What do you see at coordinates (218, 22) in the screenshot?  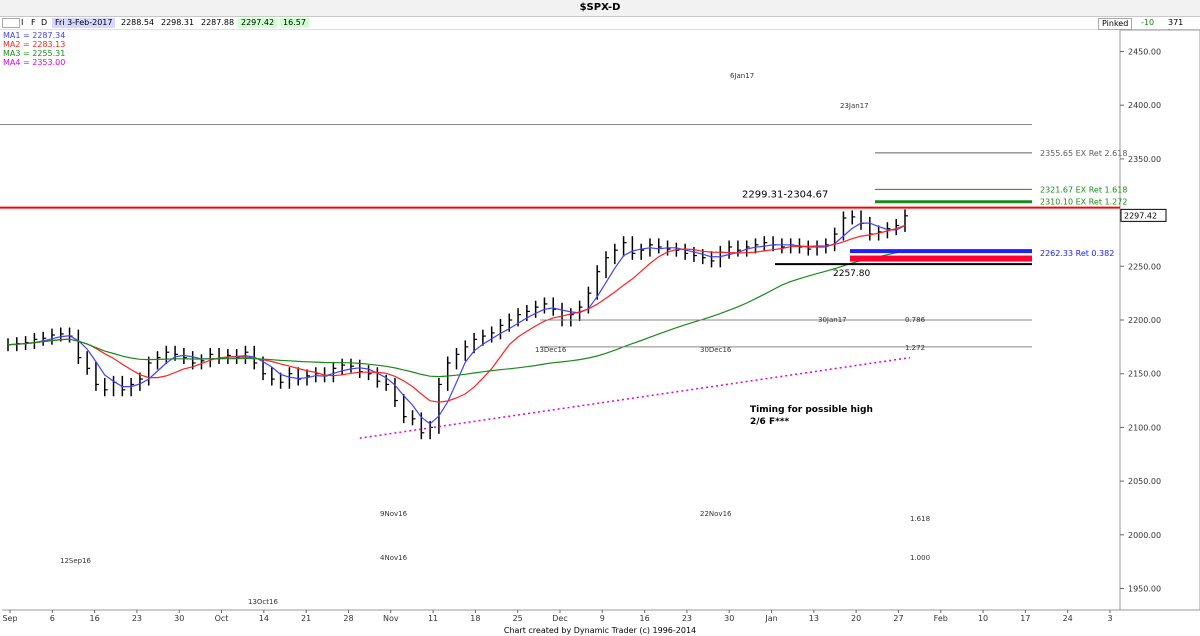 I see `quote-low: 2287.88` at bounding box center [218, 22].